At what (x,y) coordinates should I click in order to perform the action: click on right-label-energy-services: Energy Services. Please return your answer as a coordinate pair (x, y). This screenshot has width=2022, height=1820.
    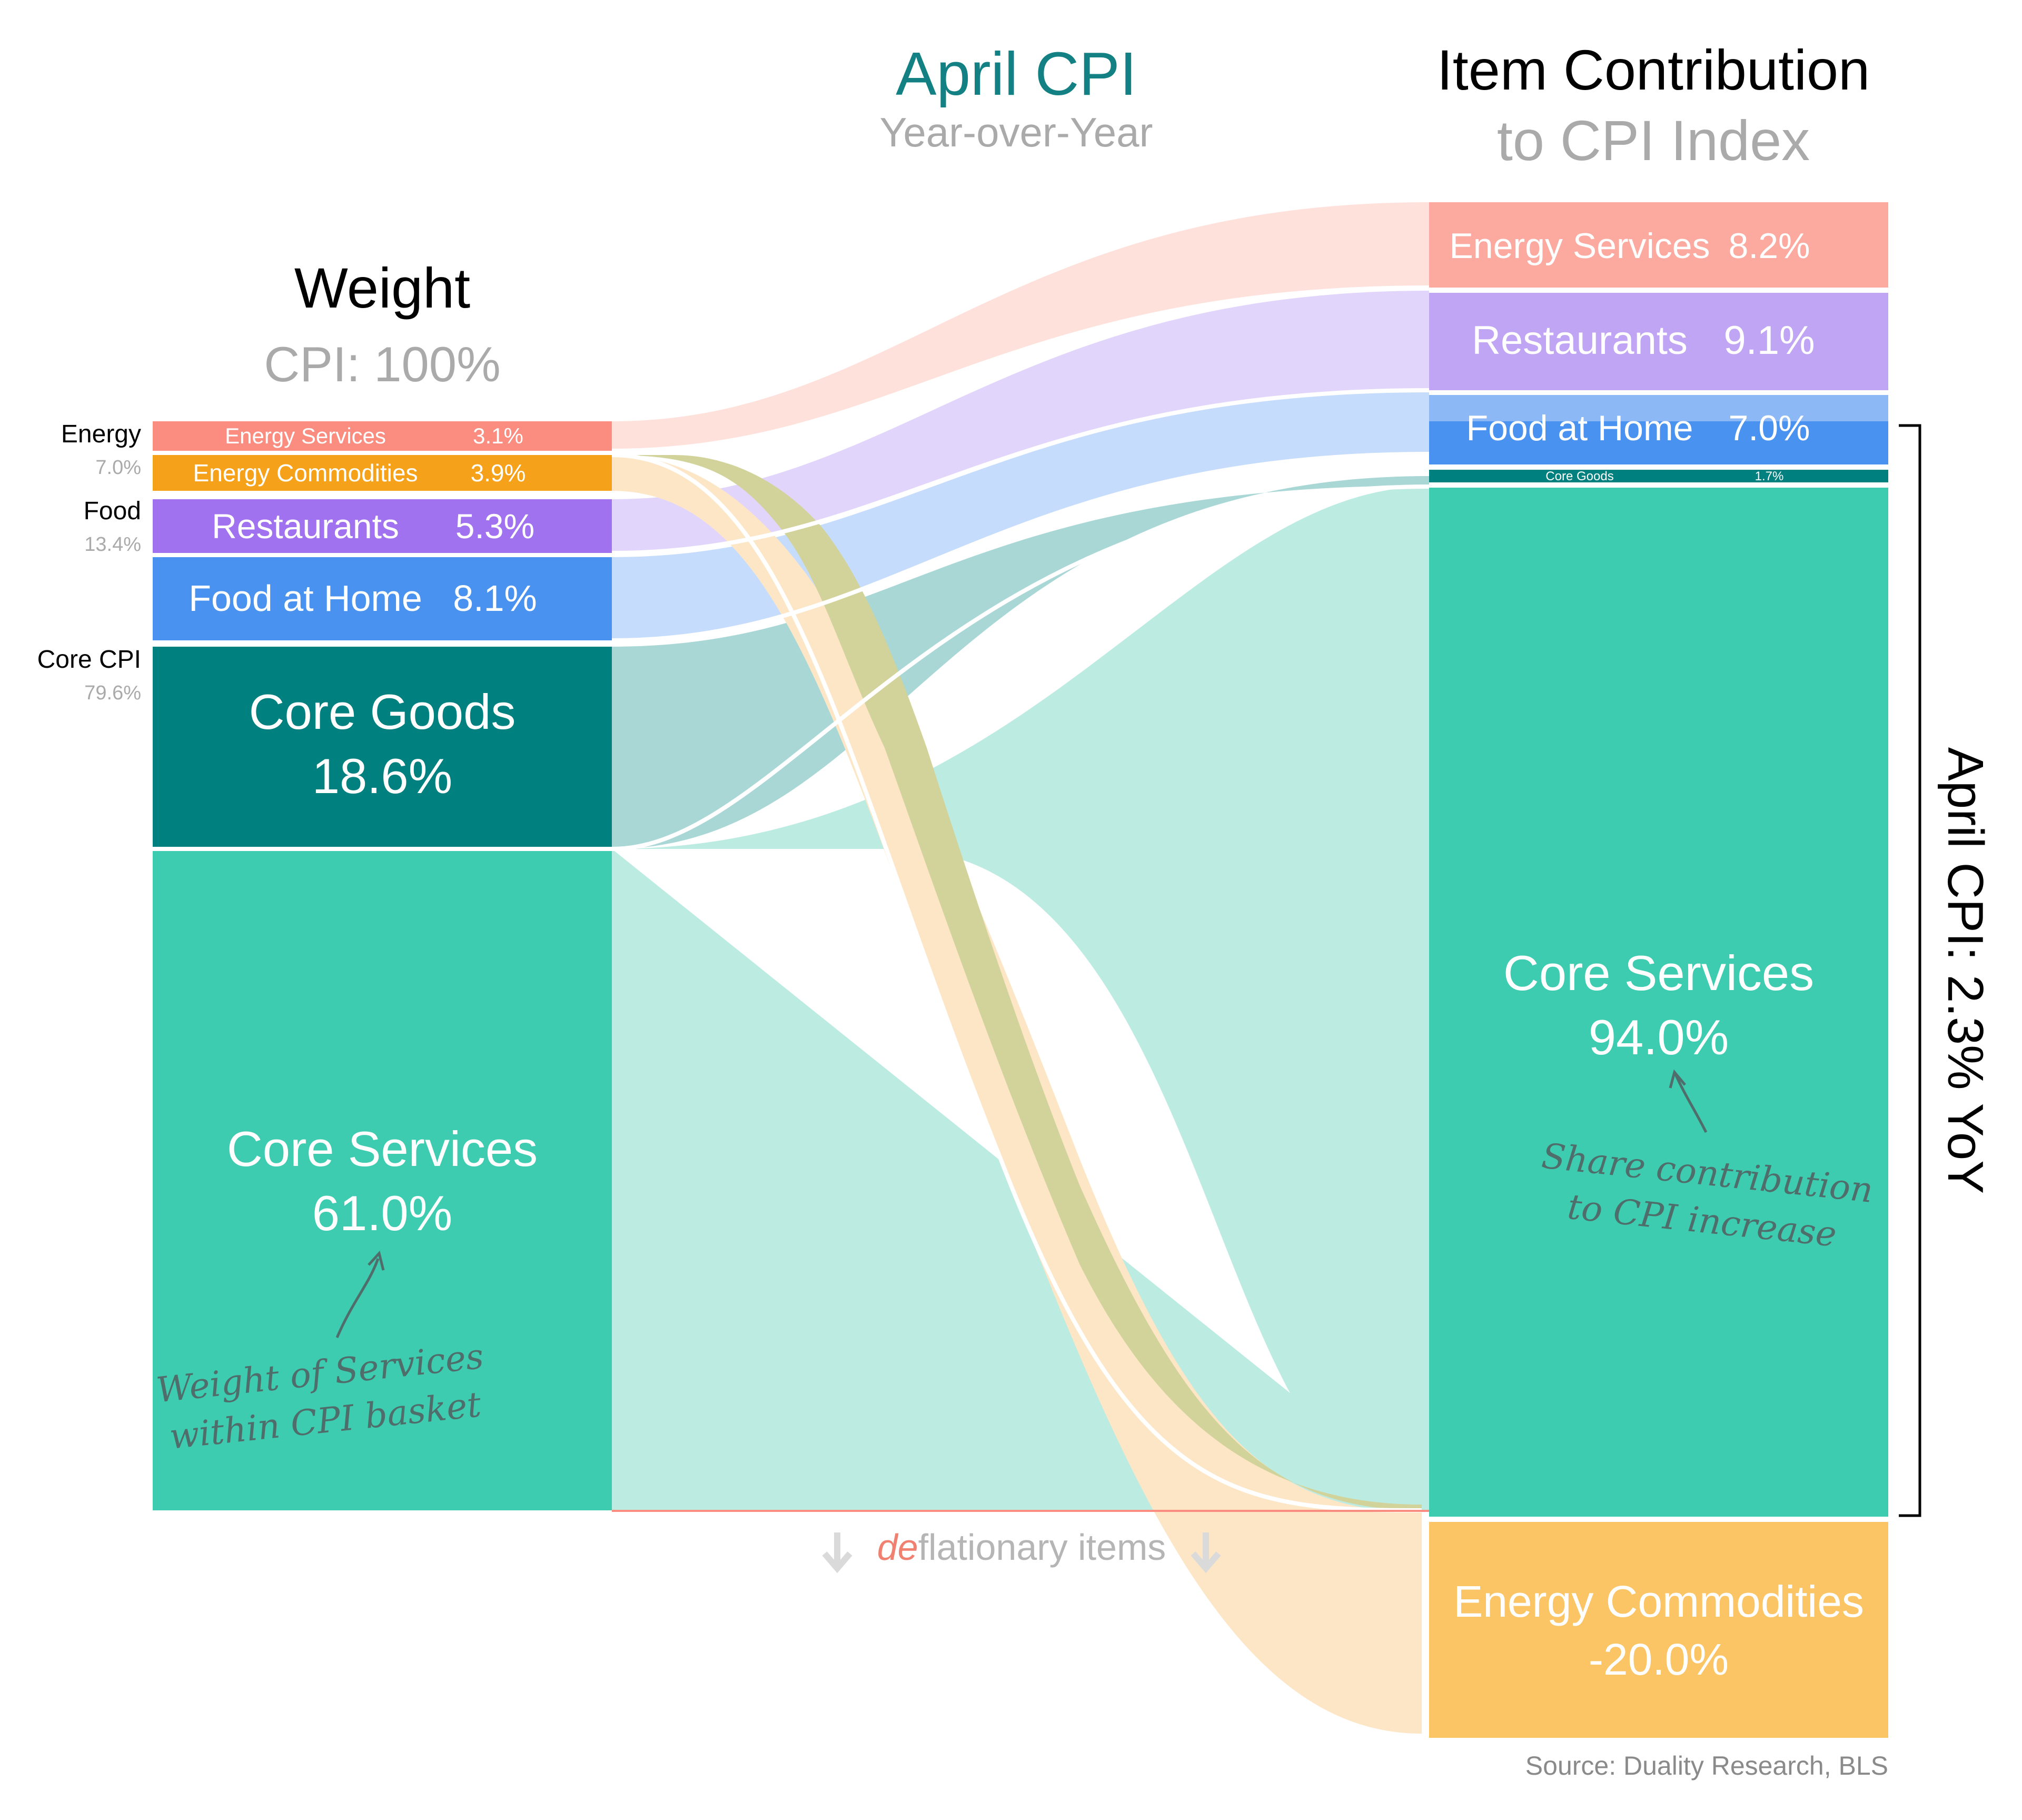
    Looking at the image, I should click on (1580, 246).